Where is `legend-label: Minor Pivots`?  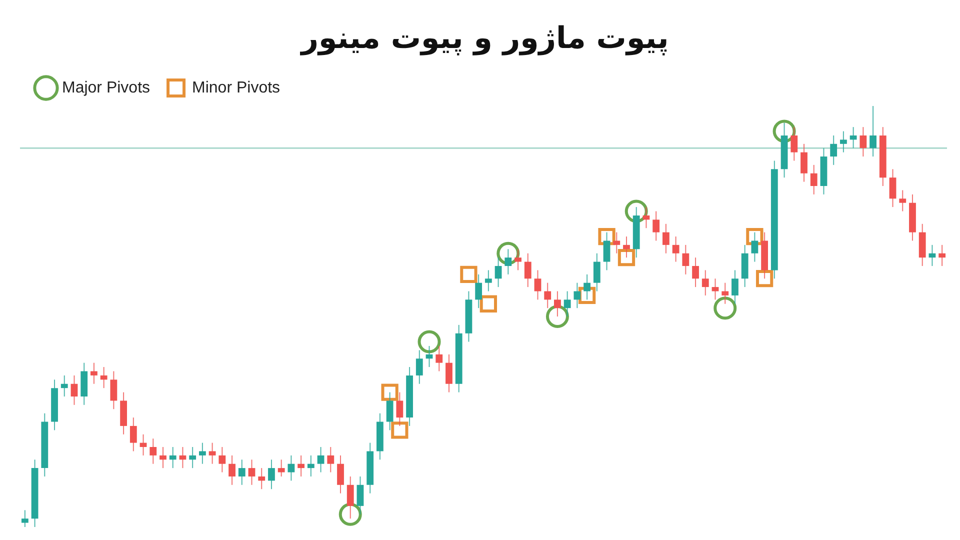
legend-label: Minor Pivots is located at coordinates (236, 87).